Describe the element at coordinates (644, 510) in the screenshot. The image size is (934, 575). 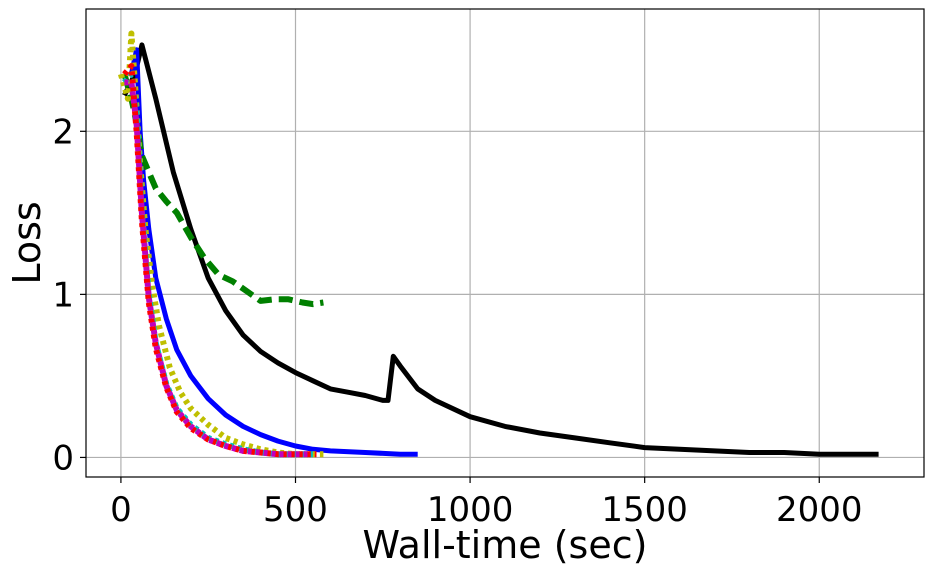
I see `x-tick-label: 1500` at that location.